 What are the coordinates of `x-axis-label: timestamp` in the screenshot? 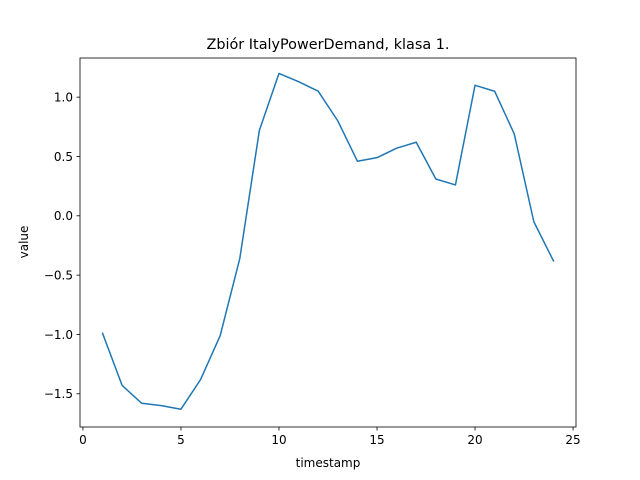 It's located at (328, 463).